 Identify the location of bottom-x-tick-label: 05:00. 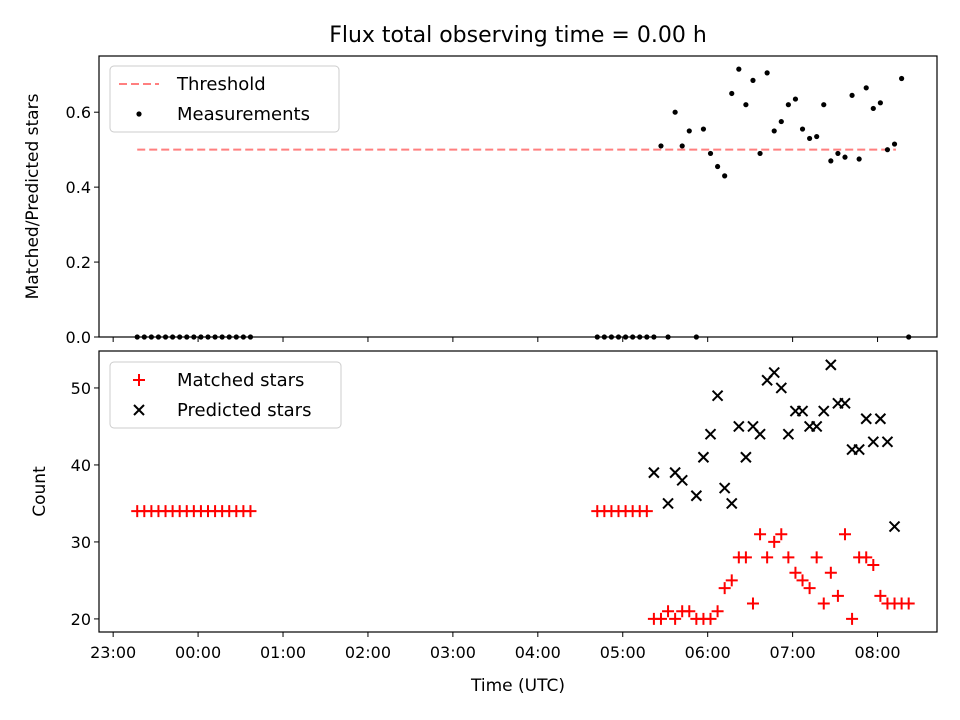
(623, 652).